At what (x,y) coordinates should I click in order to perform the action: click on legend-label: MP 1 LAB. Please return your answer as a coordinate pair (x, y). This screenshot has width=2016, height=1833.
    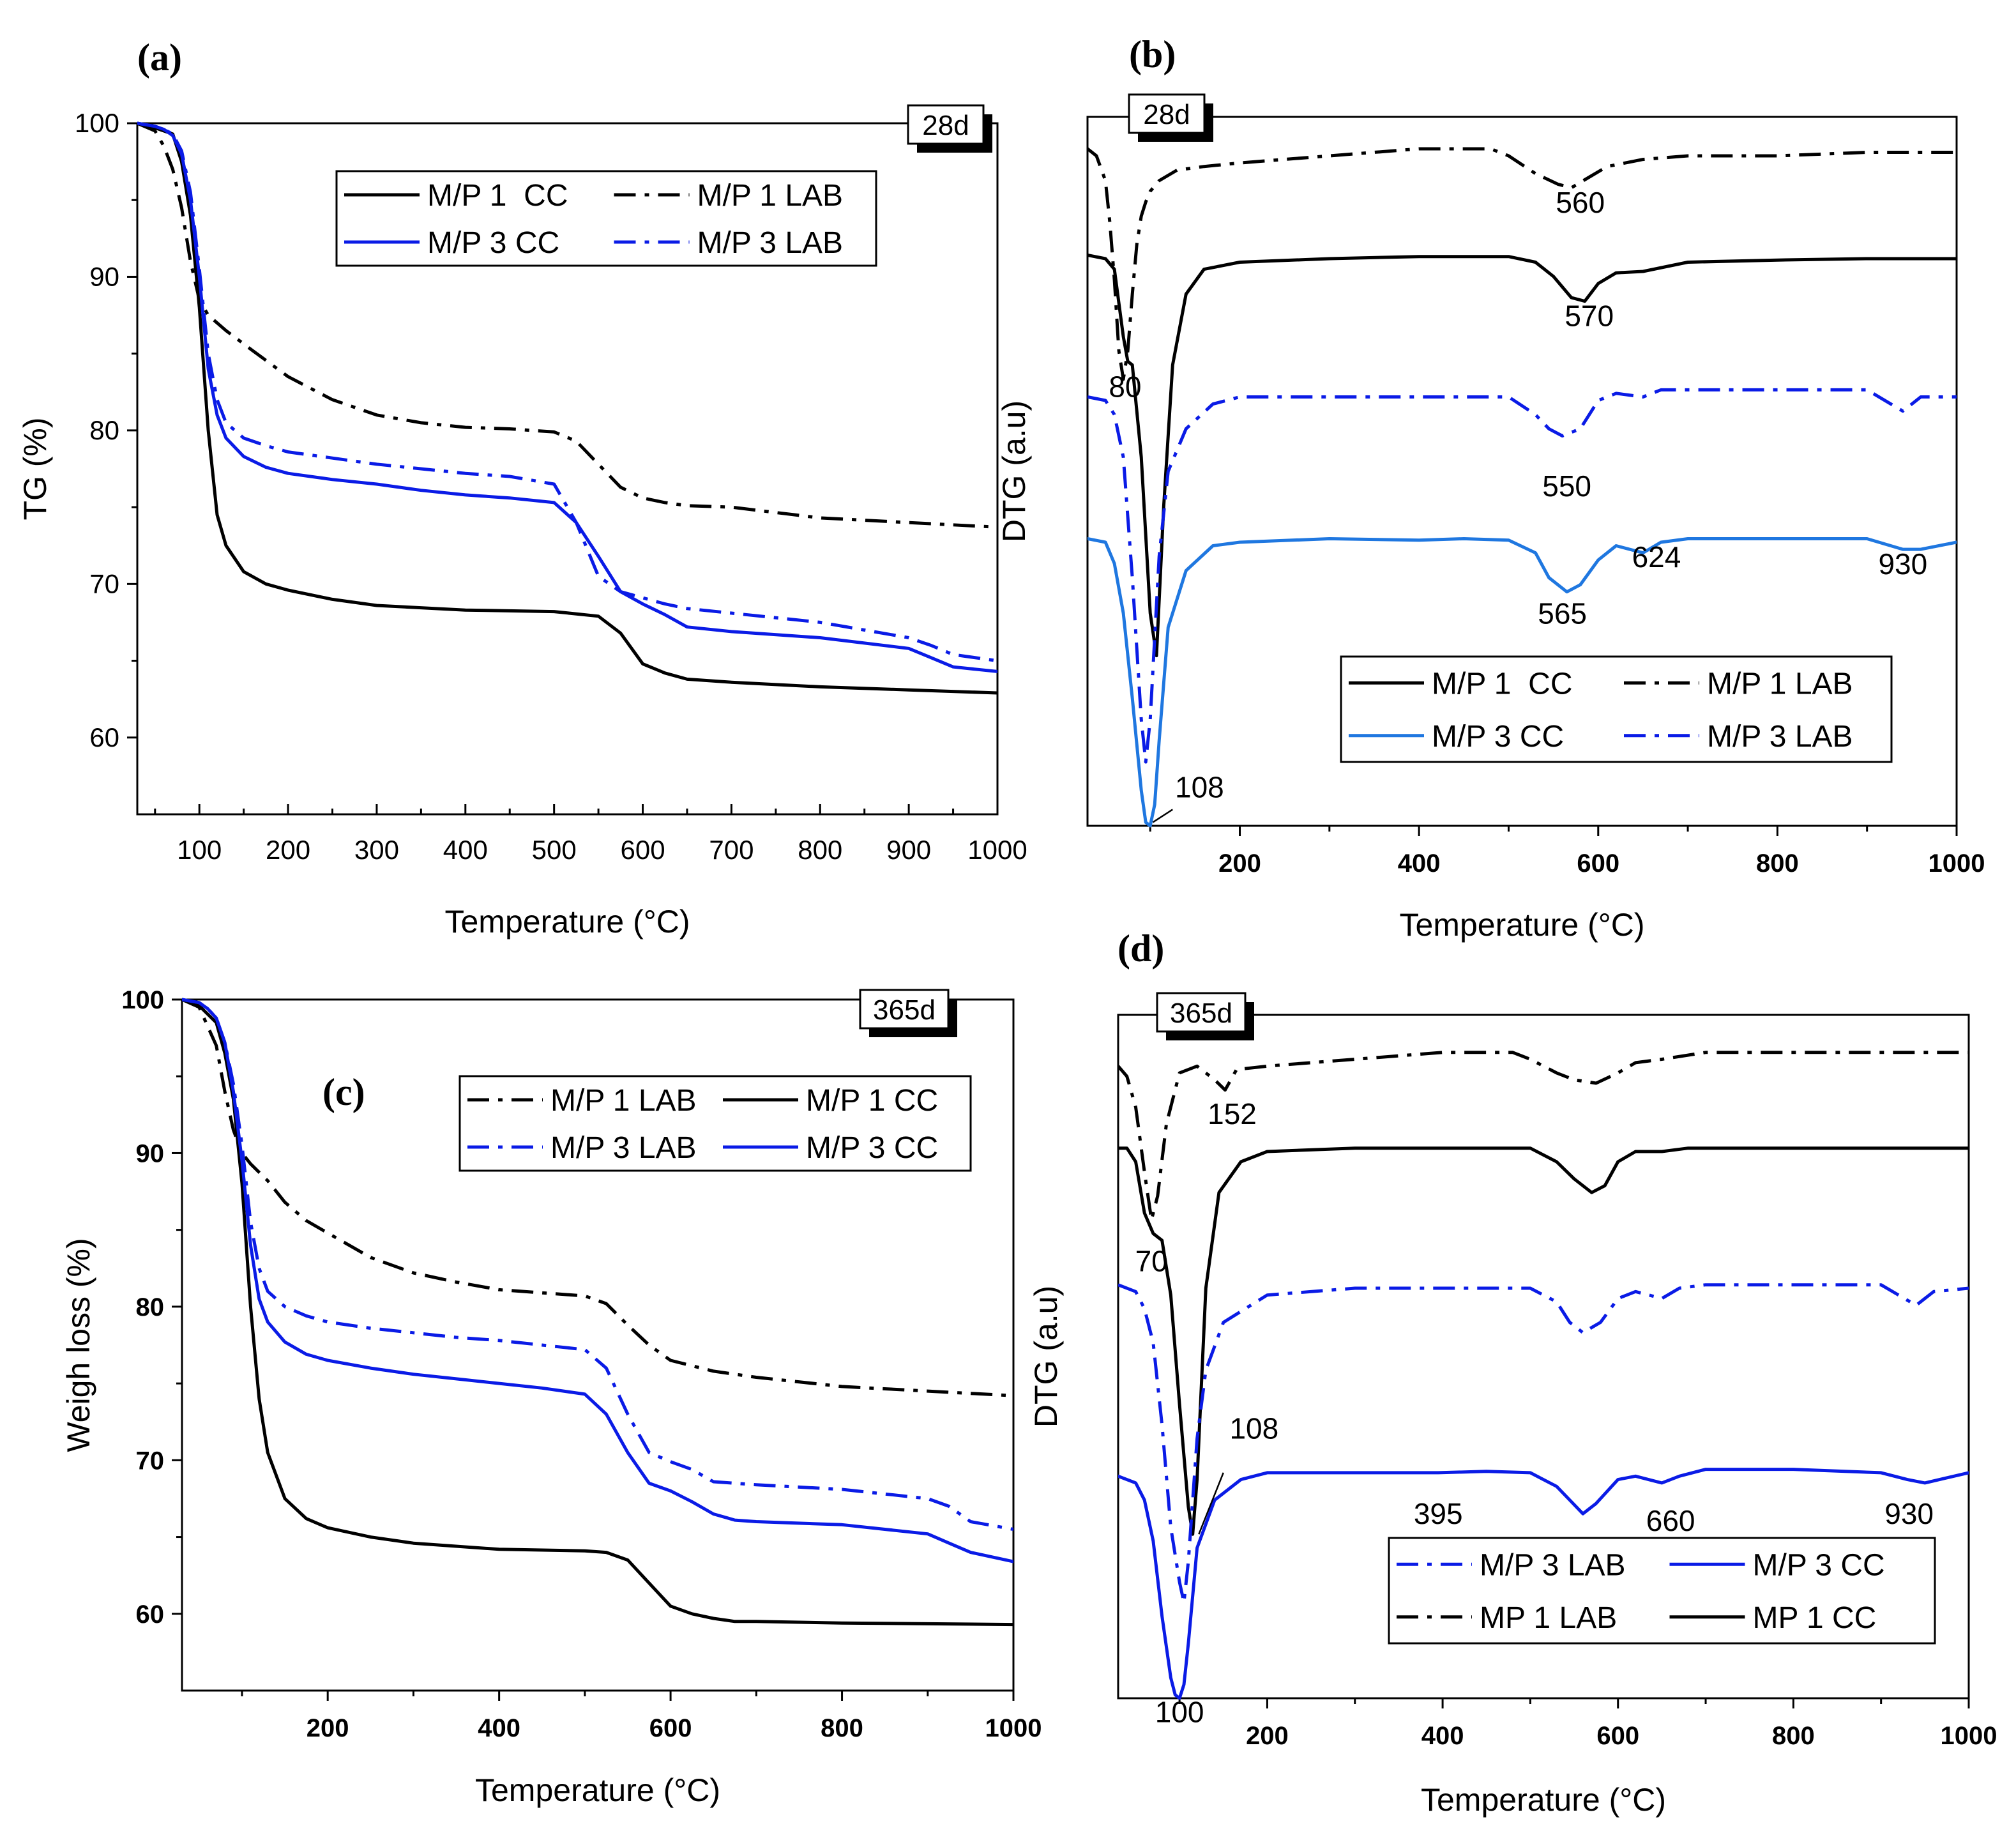
    Looking at the image, I should click on (1548, 1618).